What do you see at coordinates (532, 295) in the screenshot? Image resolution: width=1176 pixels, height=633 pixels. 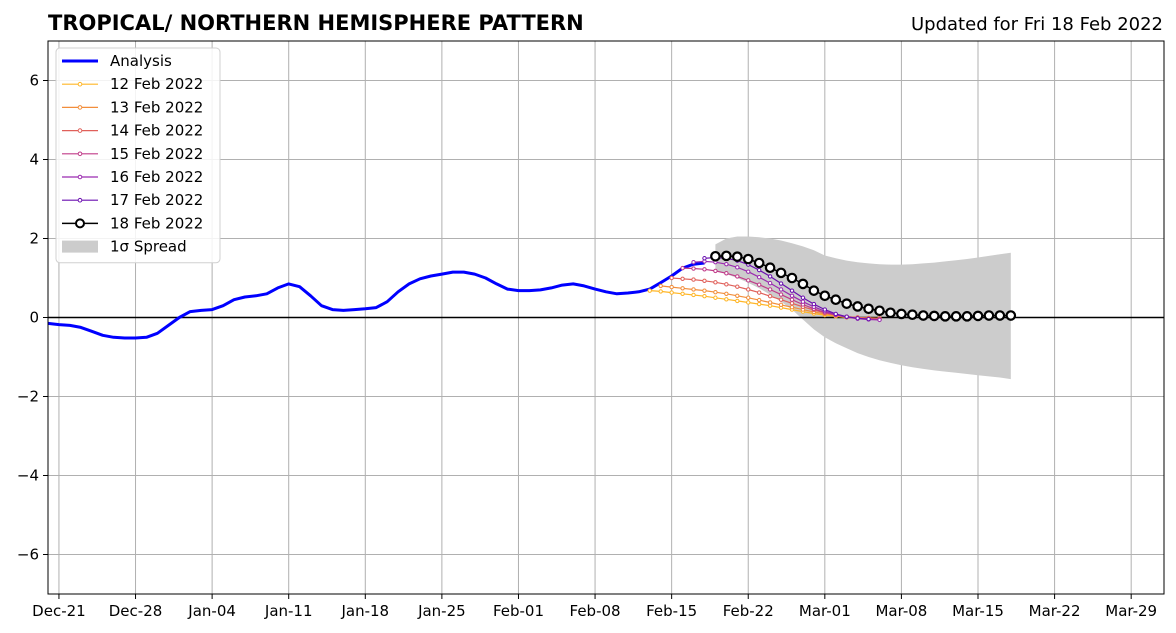 I see `series-group` at bounding box center [532, 295].